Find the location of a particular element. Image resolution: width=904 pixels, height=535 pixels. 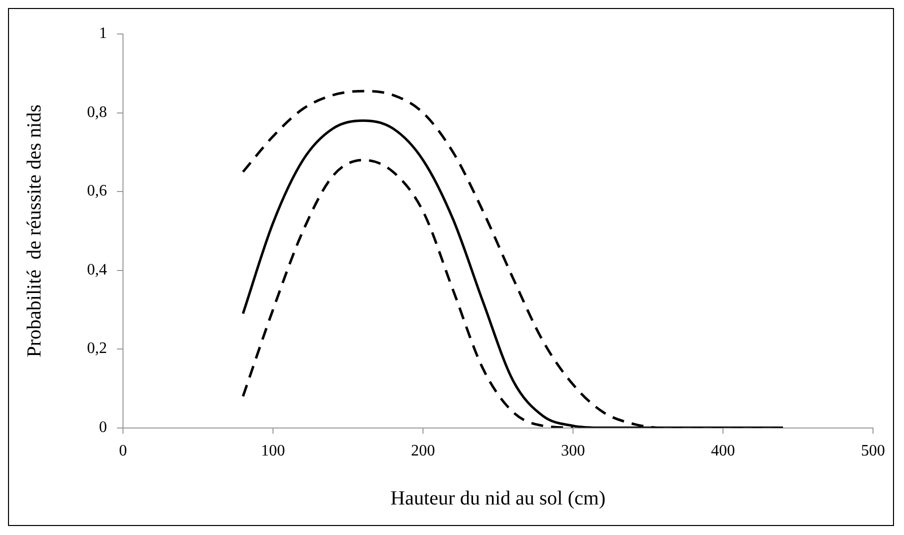

x-tick-label: 200 is located at coordinates (423, 451).